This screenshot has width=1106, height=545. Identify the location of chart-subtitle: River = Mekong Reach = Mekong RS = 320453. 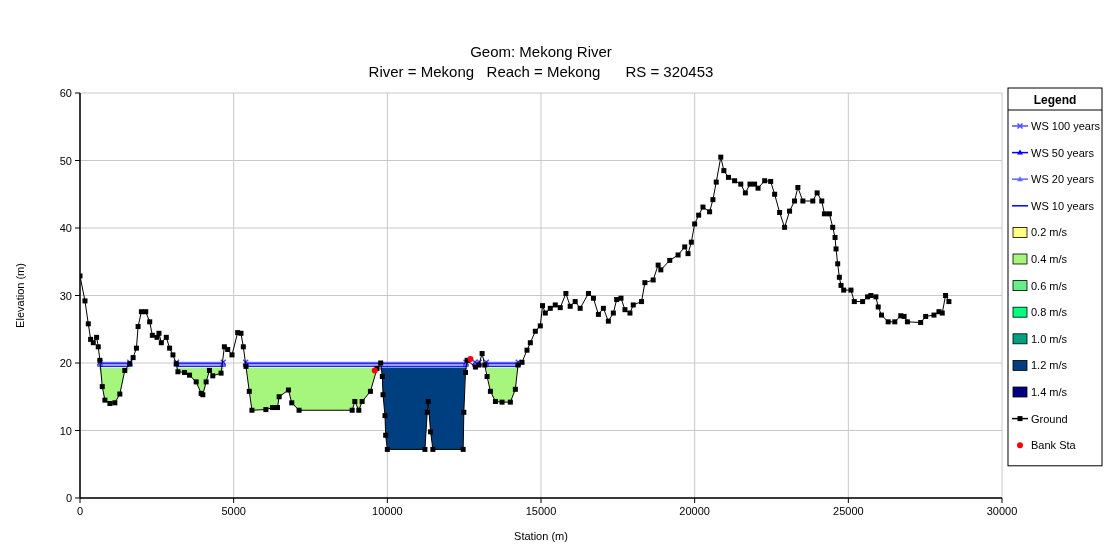
(541, 71).